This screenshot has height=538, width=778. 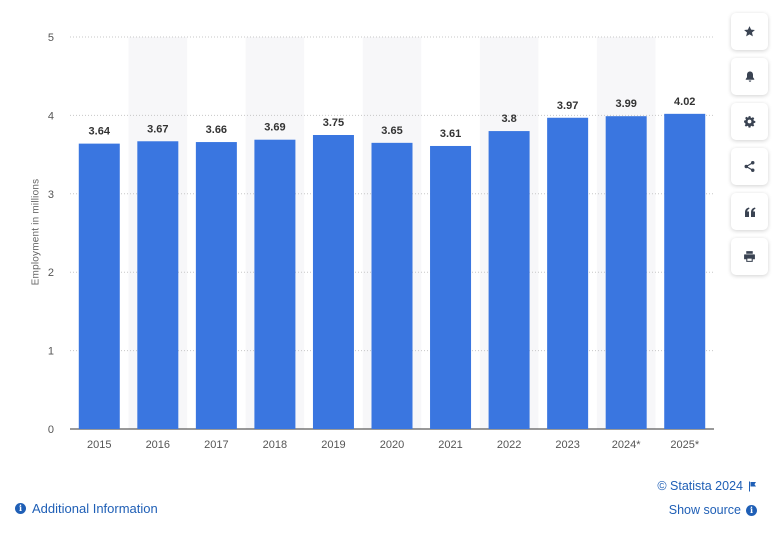 I want to click on y-tick-label: 4, so click(x=51, y=116).